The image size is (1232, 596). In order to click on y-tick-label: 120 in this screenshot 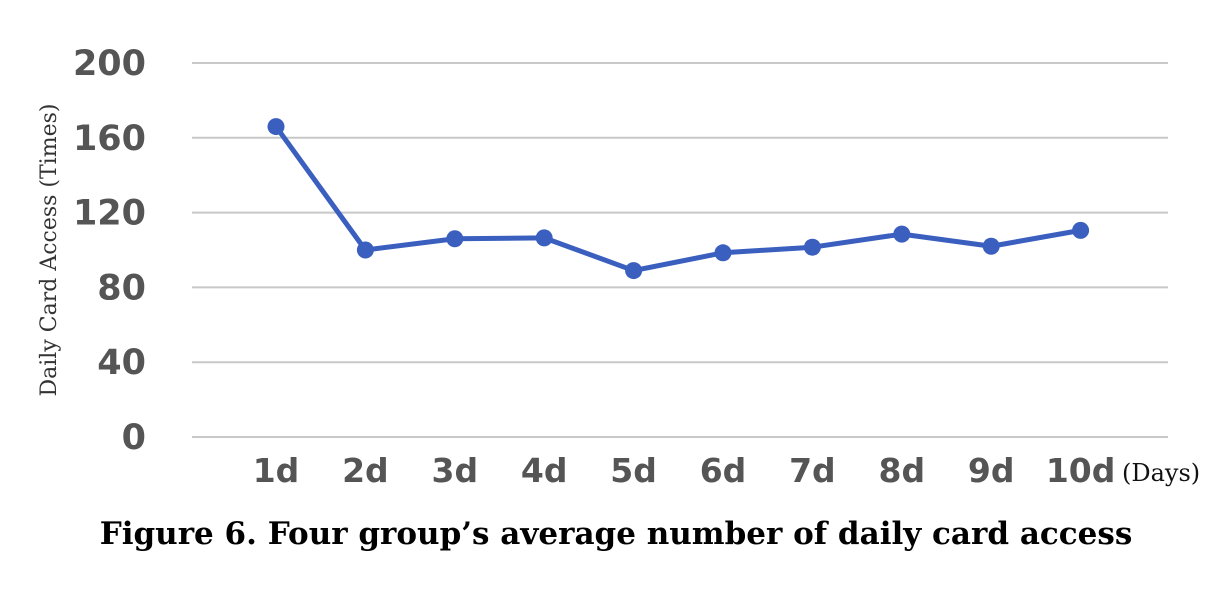, I will do `click(109, 214)`.